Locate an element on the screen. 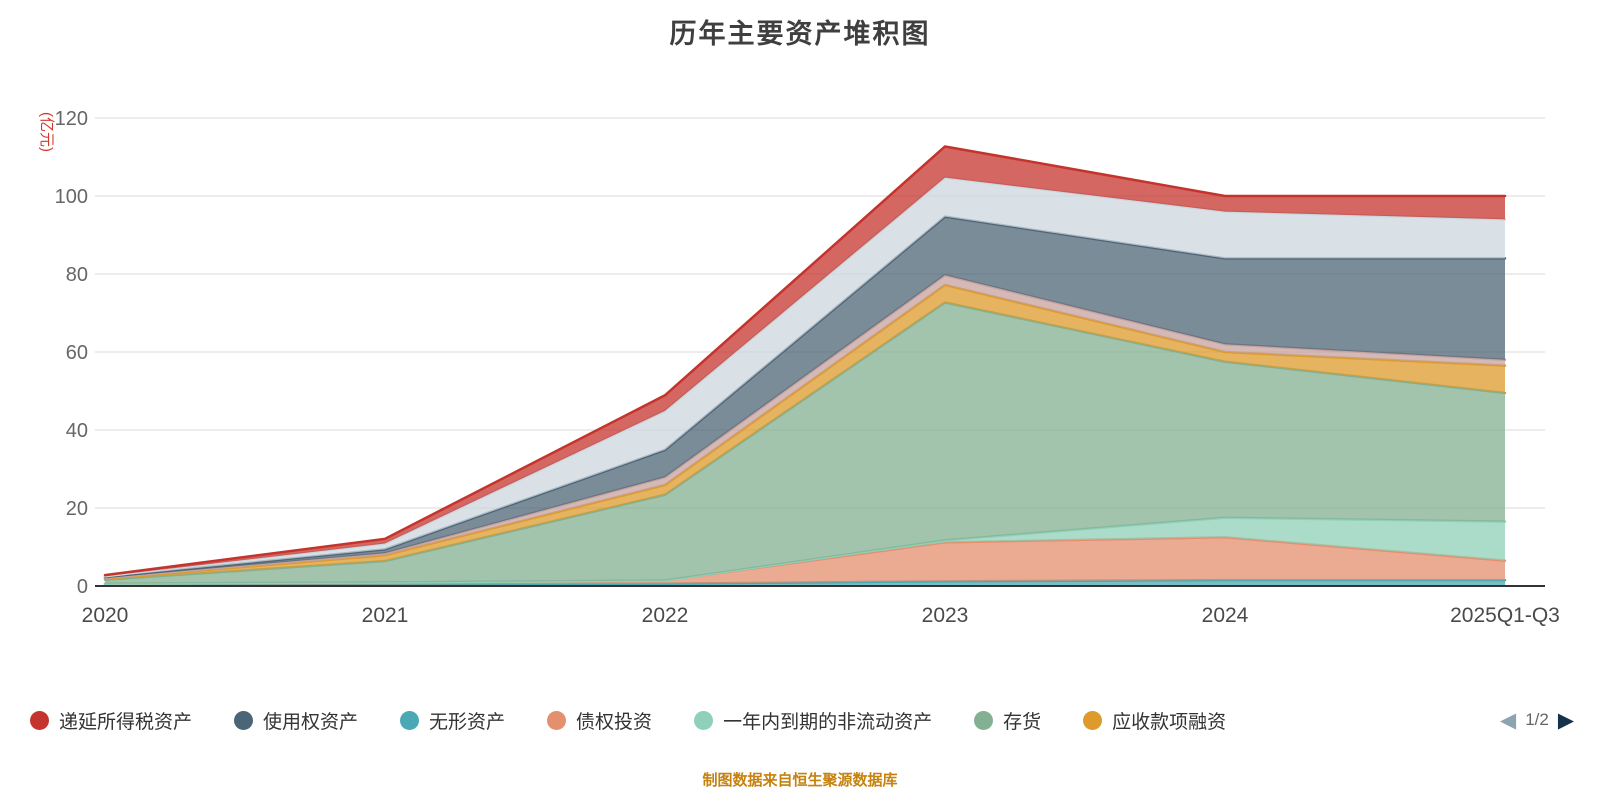 Image resolution: width=1600 pixels, height=800 pixels. x-tick-label: 2020 is located at coordinates (105, 615).